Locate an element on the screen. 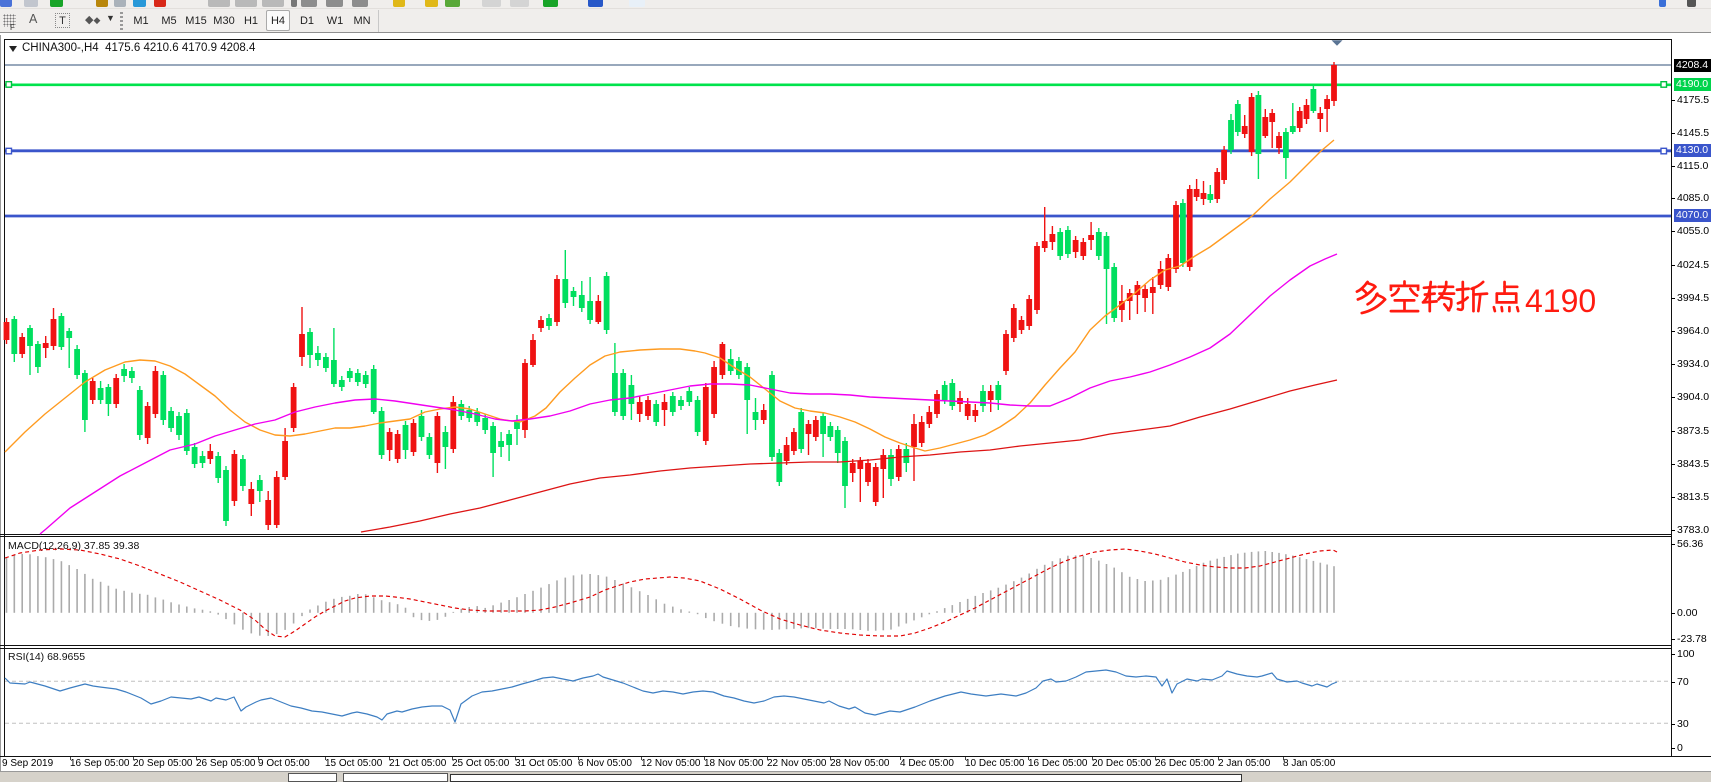 Image resolution: width=1711 pixels, height=782 pixels. svg-text: 4190 is located at coordinates (1560, 301).